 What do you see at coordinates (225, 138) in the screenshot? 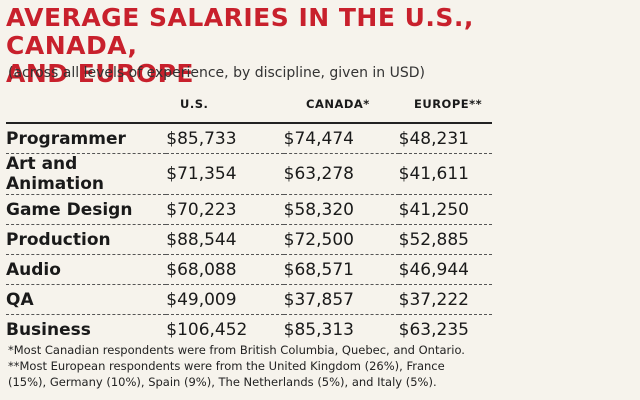
I see `salary-us: $85,733` at bounding box center [225, 138].